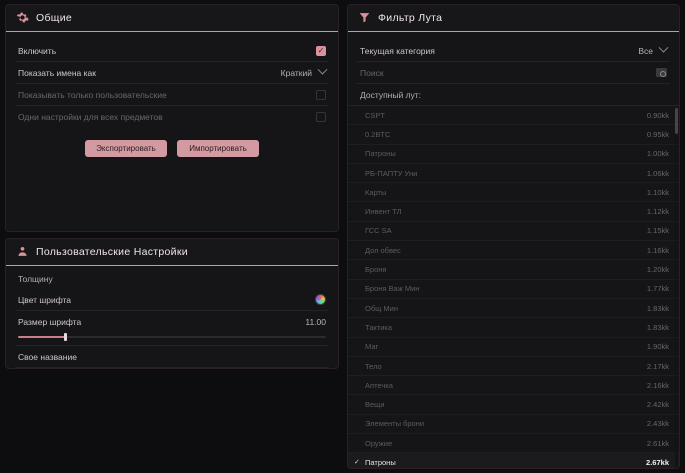 The image size is (685, 473). I want to click on loot-item-value: 2.17kk, so click(657, 366).